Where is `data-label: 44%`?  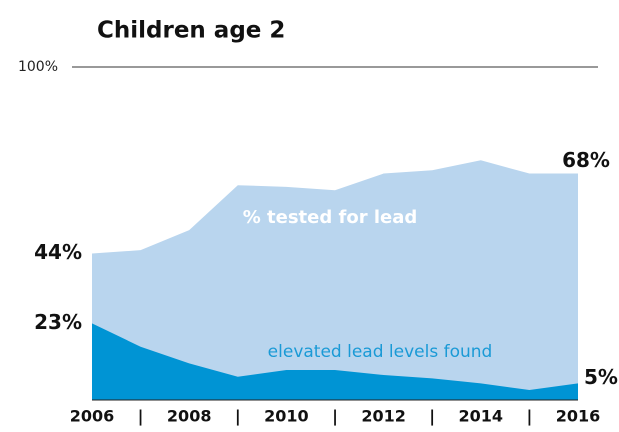
data-label: 44% is located at coordinates (58, 252).